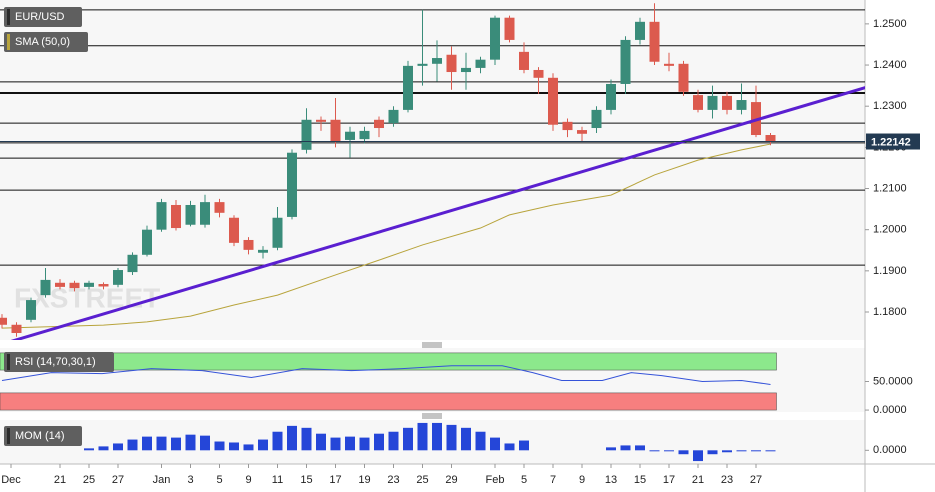  What do you see at coordinates (11, 480) in the screenshot?
I see `x-tick-label: Dec` at bounding box center [11, 480].